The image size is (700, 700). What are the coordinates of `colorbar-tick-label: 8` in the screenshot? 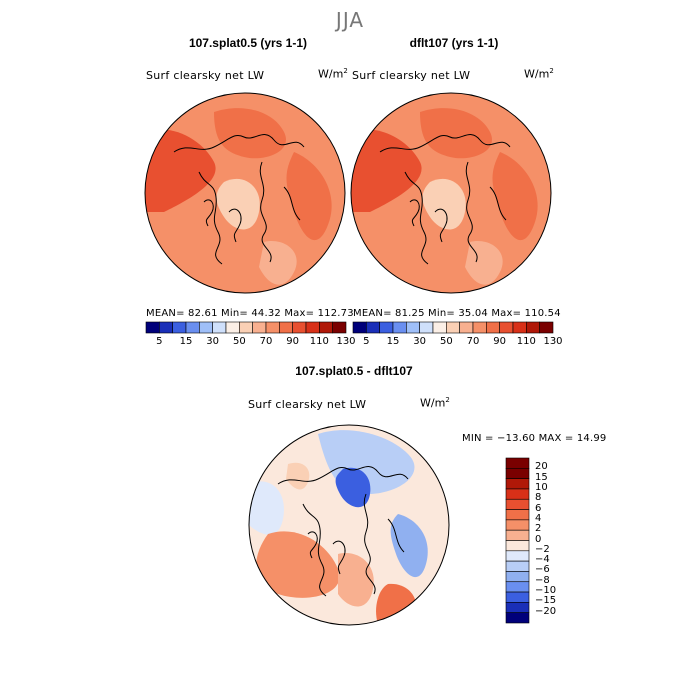 It's located at (538, 498).